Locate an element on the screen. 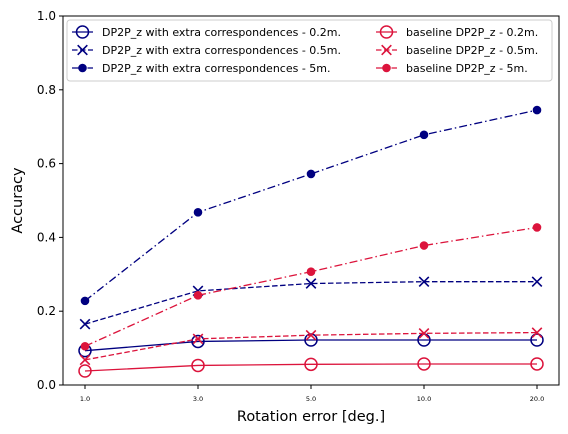 The height and width of the screenshot is (434, 568). legend-entry: baseline DP2P_z - 5m. is located at coordinates (452, 68).